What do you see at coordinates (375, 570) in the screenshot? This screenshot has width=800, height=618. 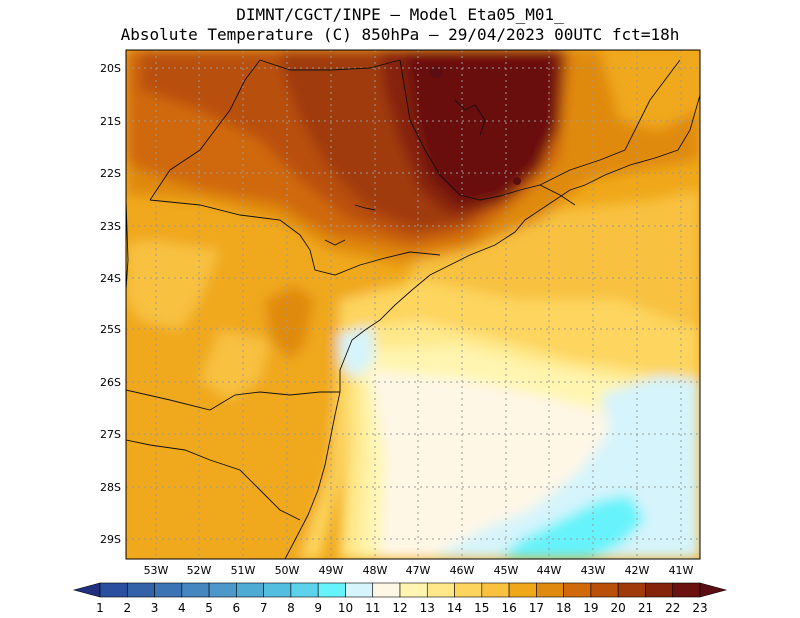 I see `lon-label: 48W` at bounding box center [375, 570].